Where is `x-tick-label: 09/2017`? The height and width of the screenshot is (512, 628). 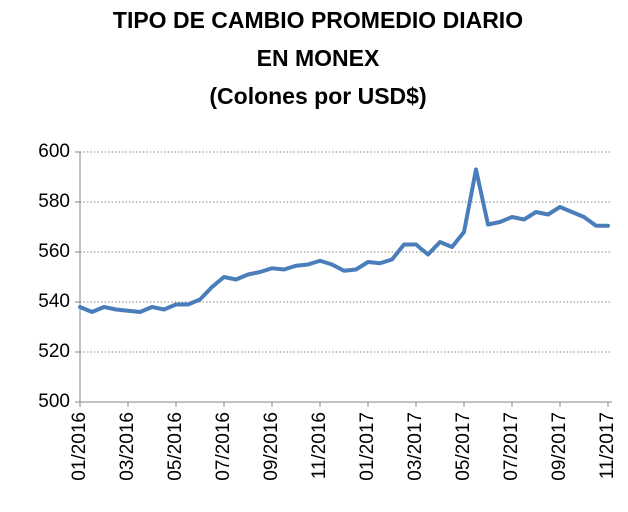
x-tick-label: 09/2017 is located at coordinates (559, 446).